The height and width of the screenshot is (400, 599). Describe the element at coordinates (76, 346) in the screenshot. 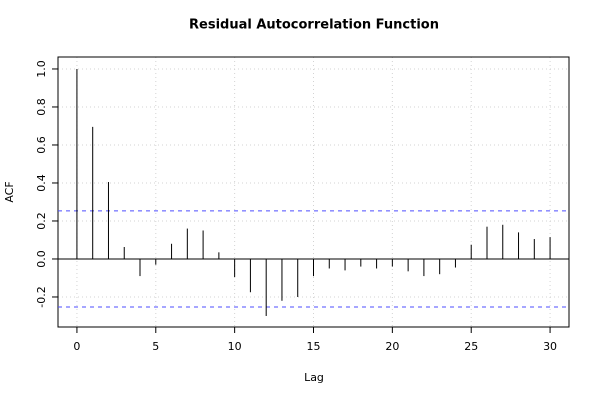

I see `x-tick-label: 0` at that location.